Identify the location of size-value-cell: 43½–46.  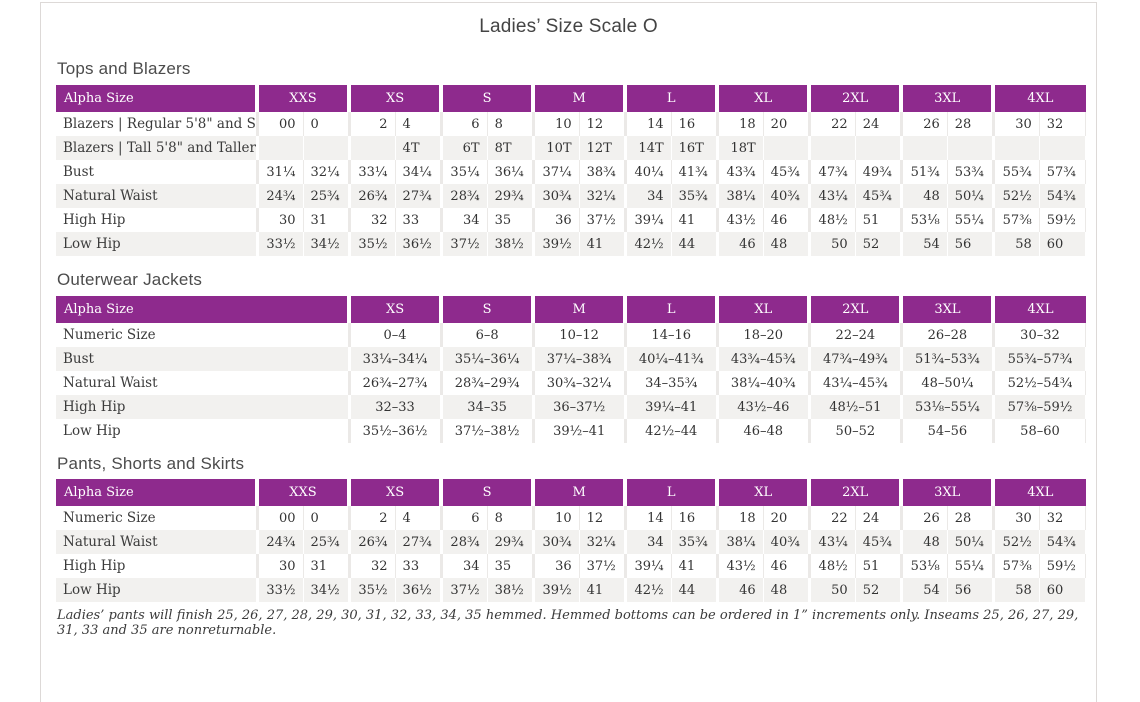
(762, 407).